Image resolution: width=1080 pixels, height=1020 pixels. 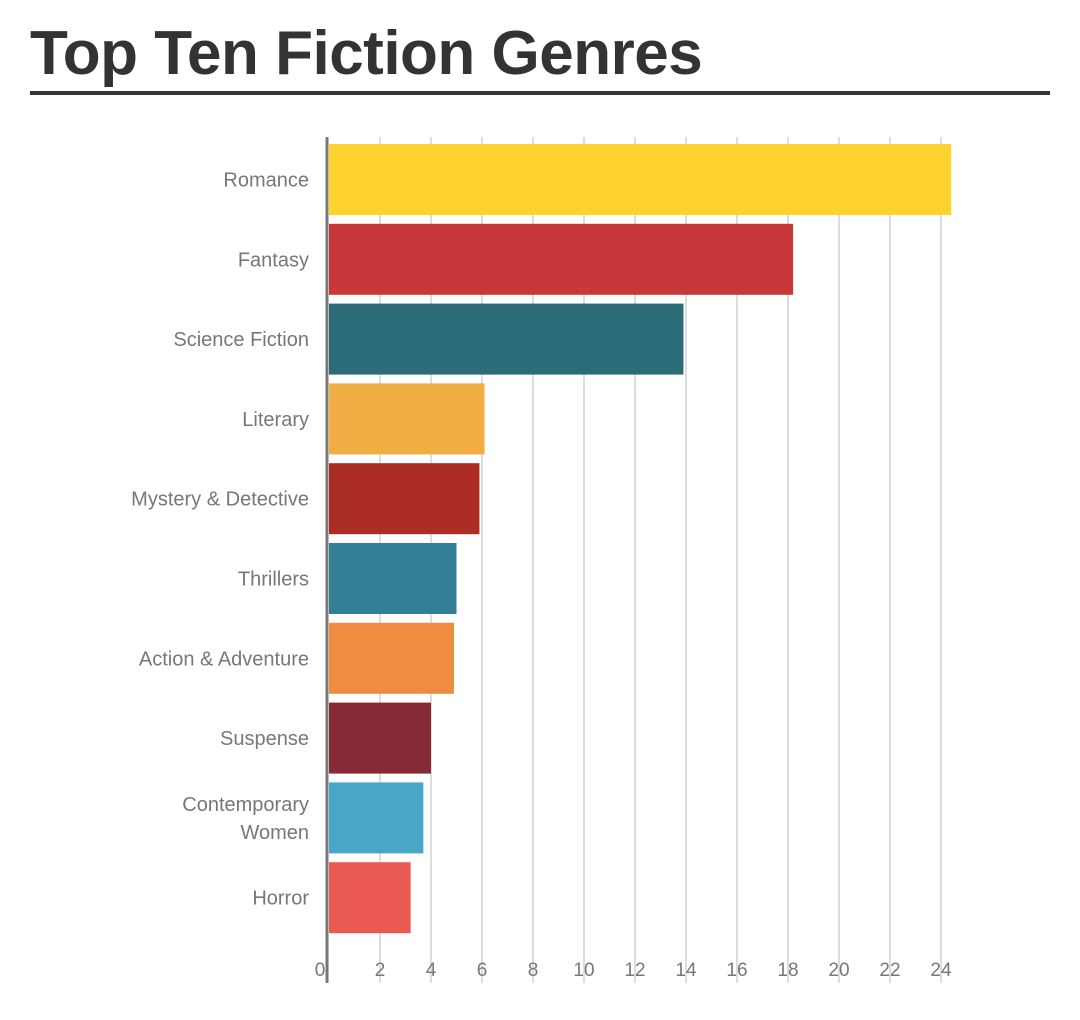 What do you see at coordinates (266, 181) in the screenshot?
I see `category-label: Romance` at bounding box center [266, 181].